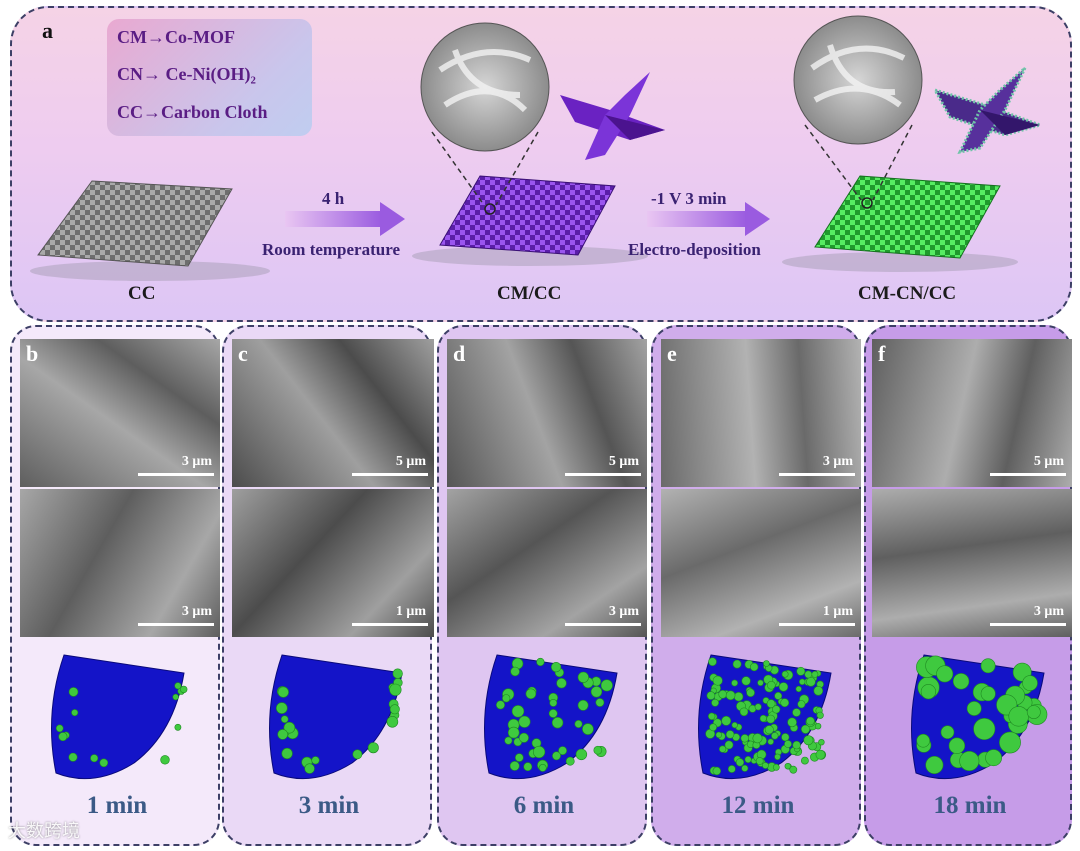 This screenshot has height=851, width=1080. Describe the element at coordinates (529, 293) in the screenshot. I see `caption-cm-cc: CM/CC` at that location.